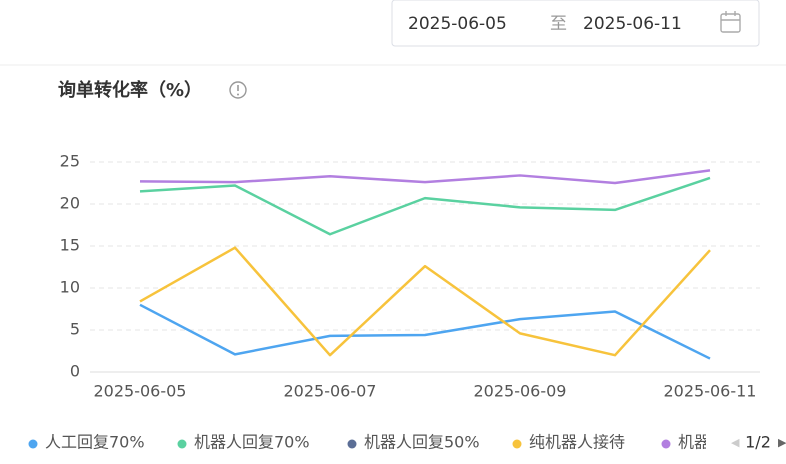 This screenshot has width=786, height=464. I want to click on date-end: 2025-06-11, so click(632, 24).